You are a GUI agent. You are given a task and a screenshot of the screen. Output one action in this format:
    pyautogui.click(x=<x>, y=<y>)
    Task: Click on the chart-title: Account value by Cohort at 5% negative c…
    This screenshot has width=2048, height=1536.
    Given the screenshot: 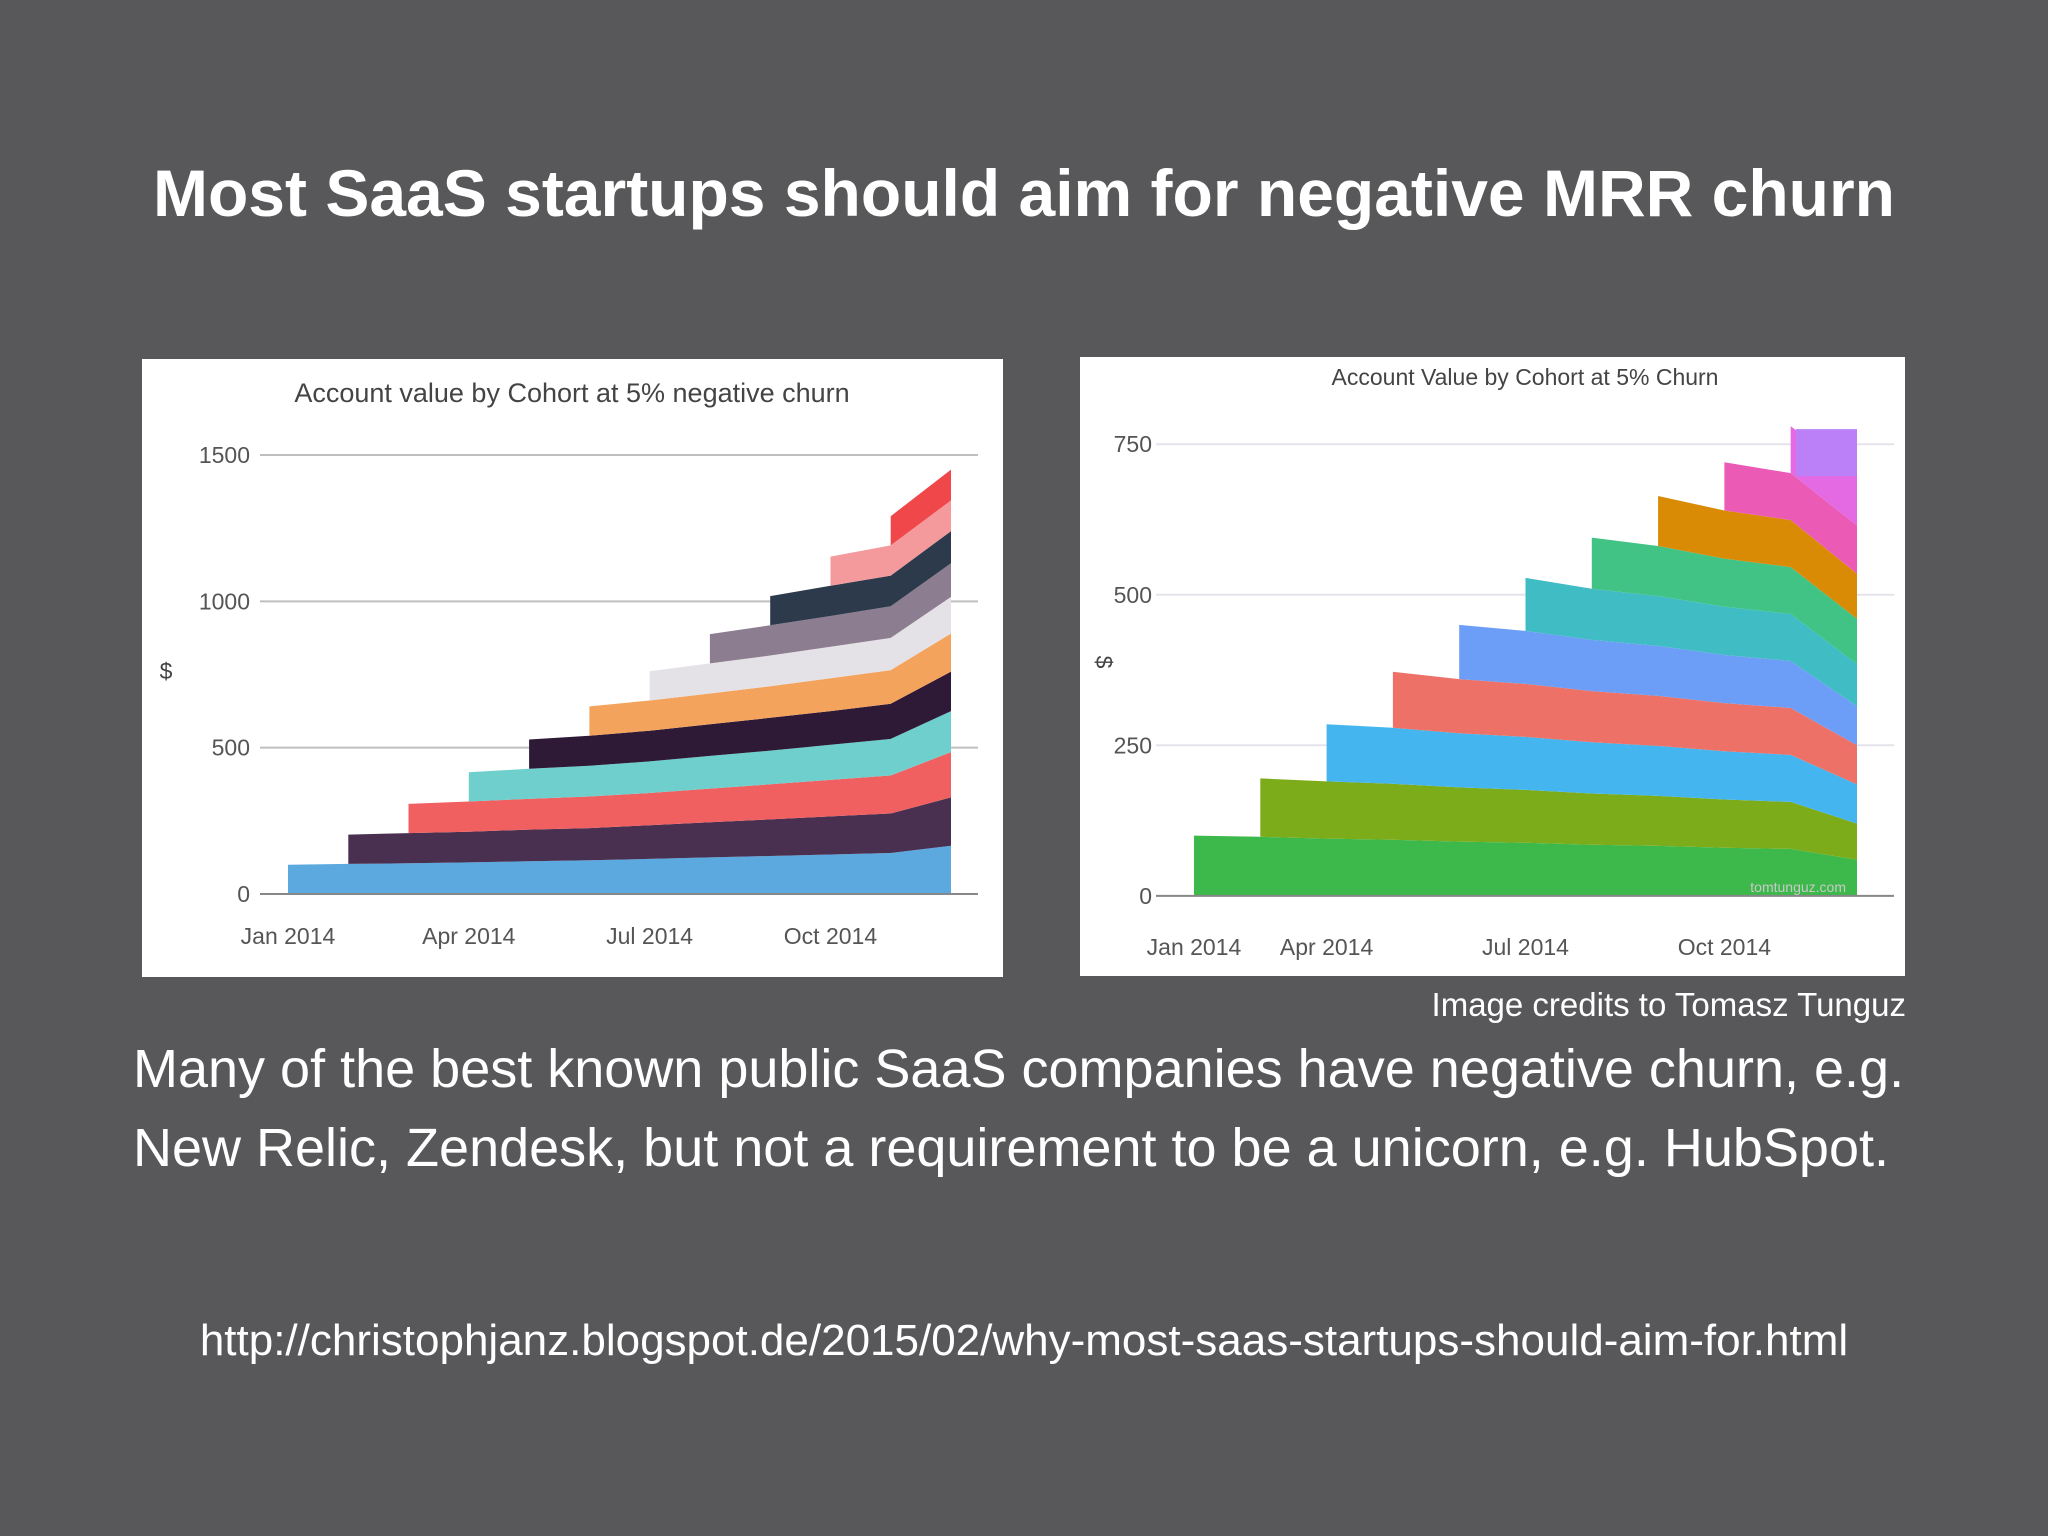 What is the action you would take?
    pyautogui.click(x=571, y=393)
    